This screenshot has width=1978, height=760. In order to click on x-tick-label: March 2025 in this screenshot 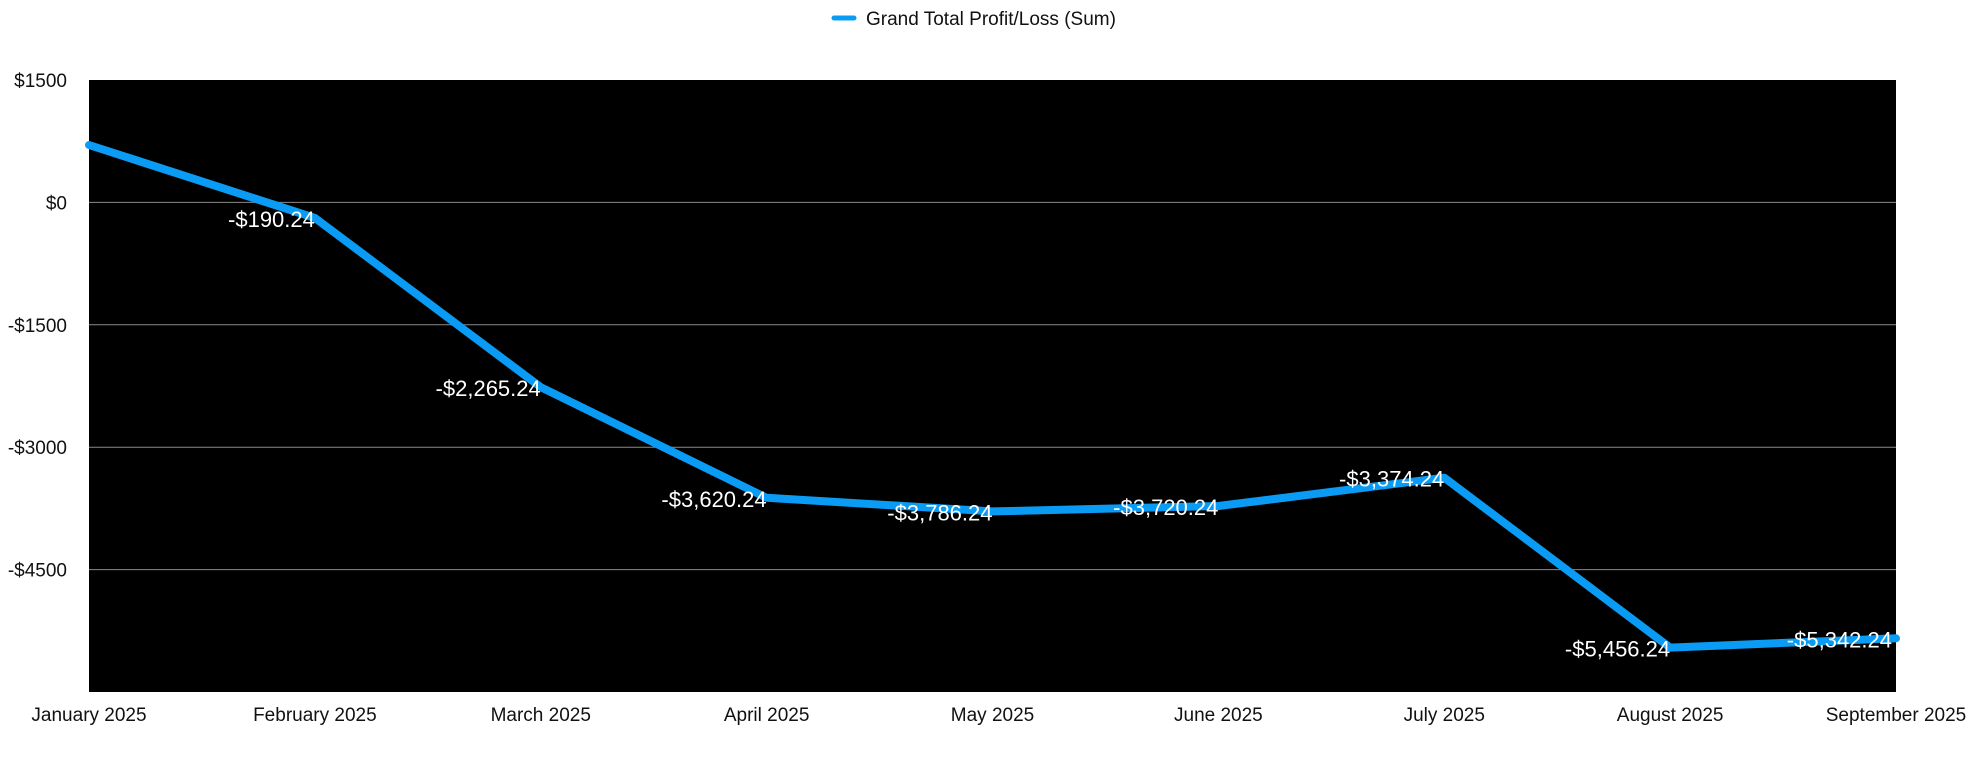, I will do `click(541, 715)`.